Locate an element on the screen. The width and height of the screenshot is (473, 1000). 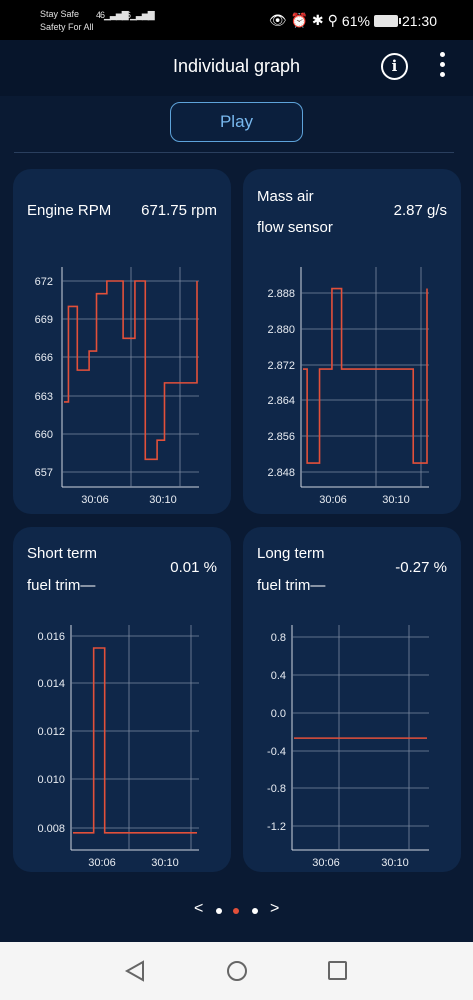
chart-short-term-fuel-trim: 0.016 0.014 0.012 0.010 0.008 30:06 30:10 is located at coordinates (118, 747).